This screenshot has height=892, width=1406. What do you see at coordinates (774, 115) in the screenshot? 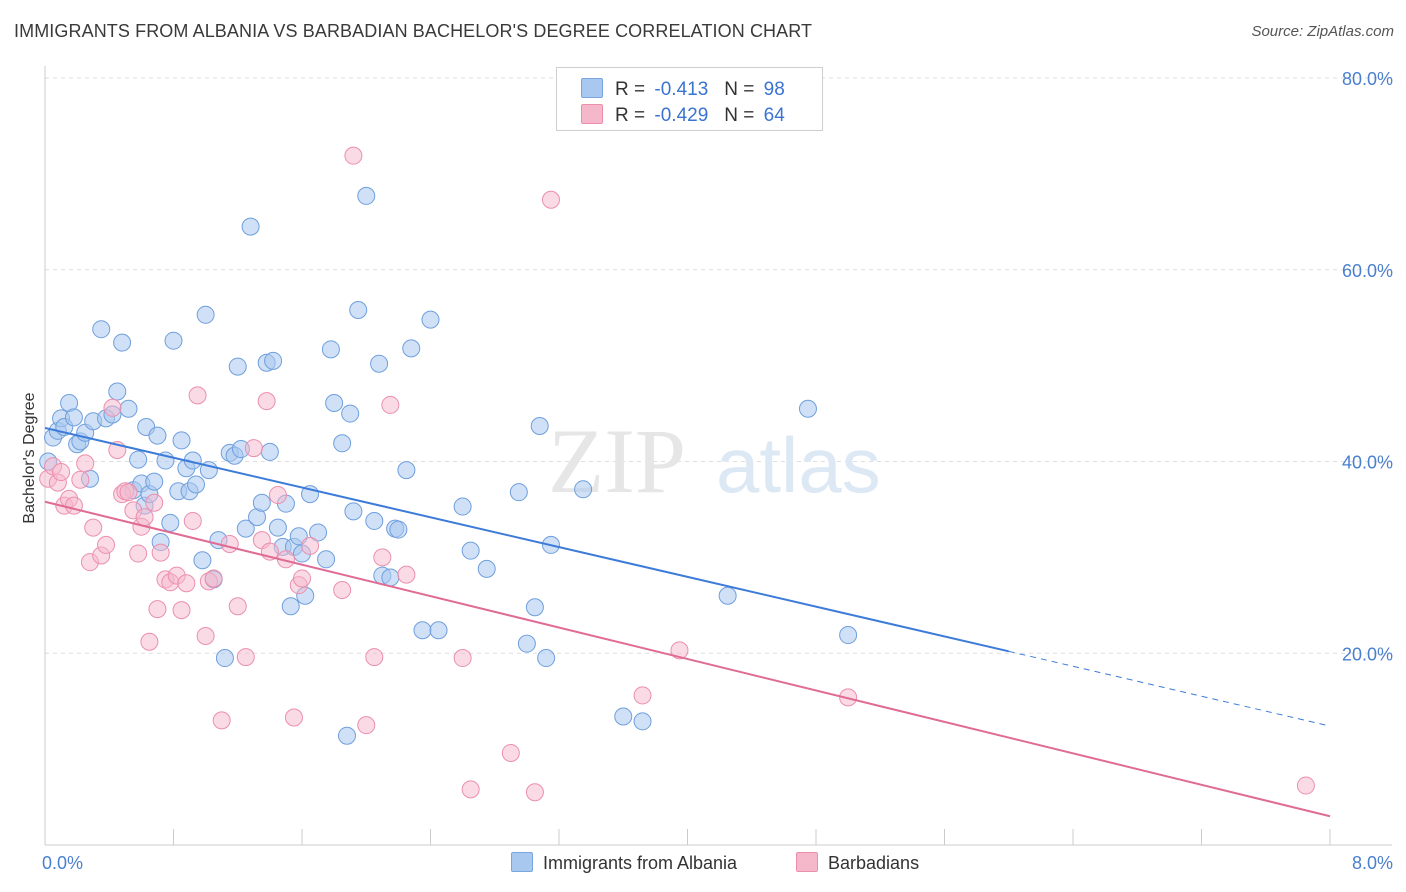
I see `legend-n-value: 64` at bounding box center [774, 115].